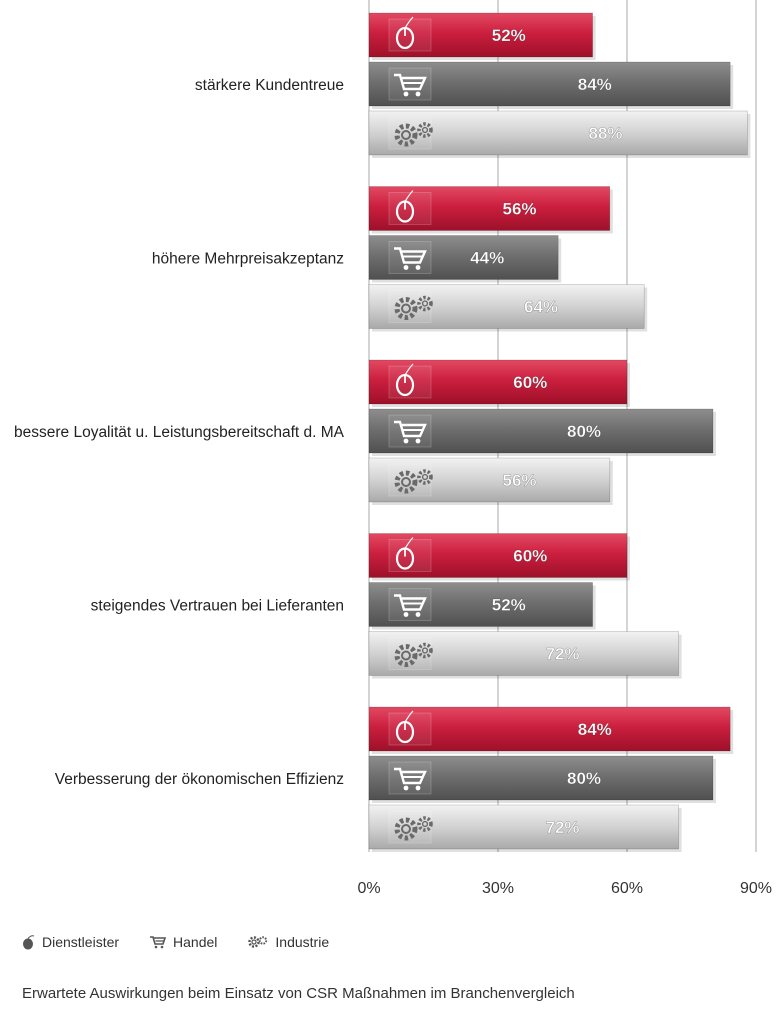 This screenshot has width=778, height=1030. I want to click on x-tick-label: 30%, so click(498, 888).